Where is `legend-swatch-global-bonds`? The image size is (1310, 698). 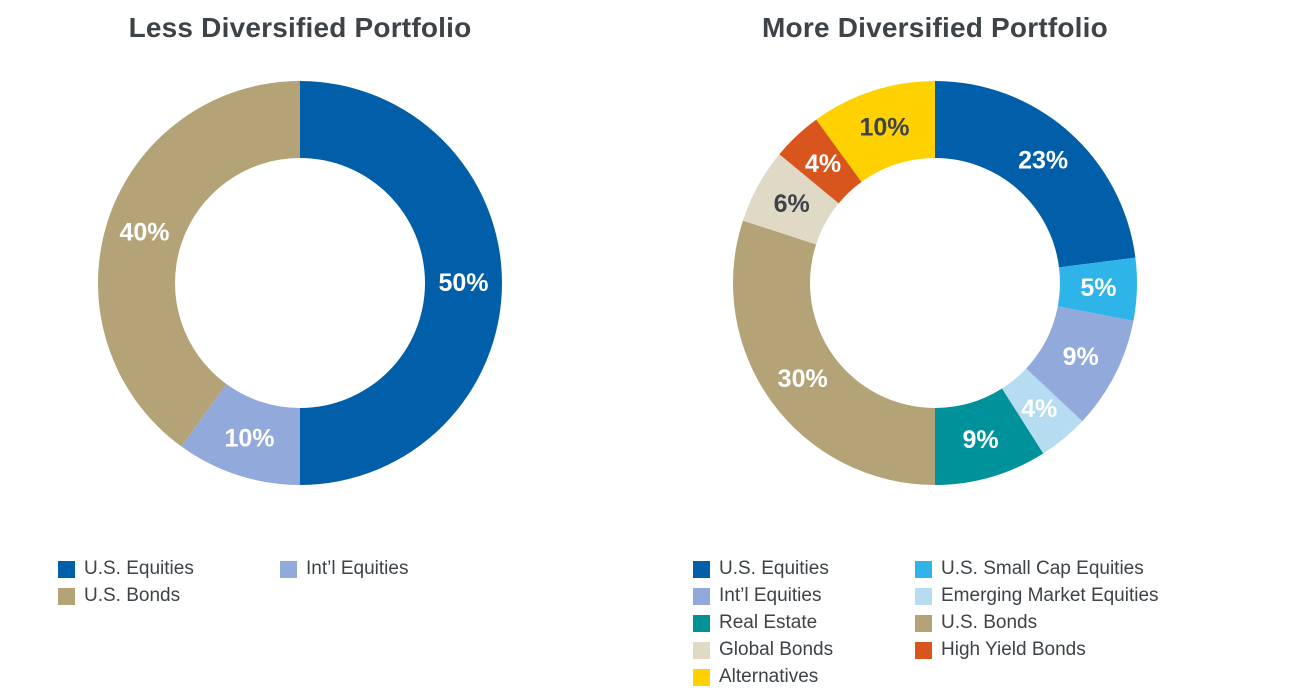
legend-swatch-global-bonds is located at coordinates (701, 650).